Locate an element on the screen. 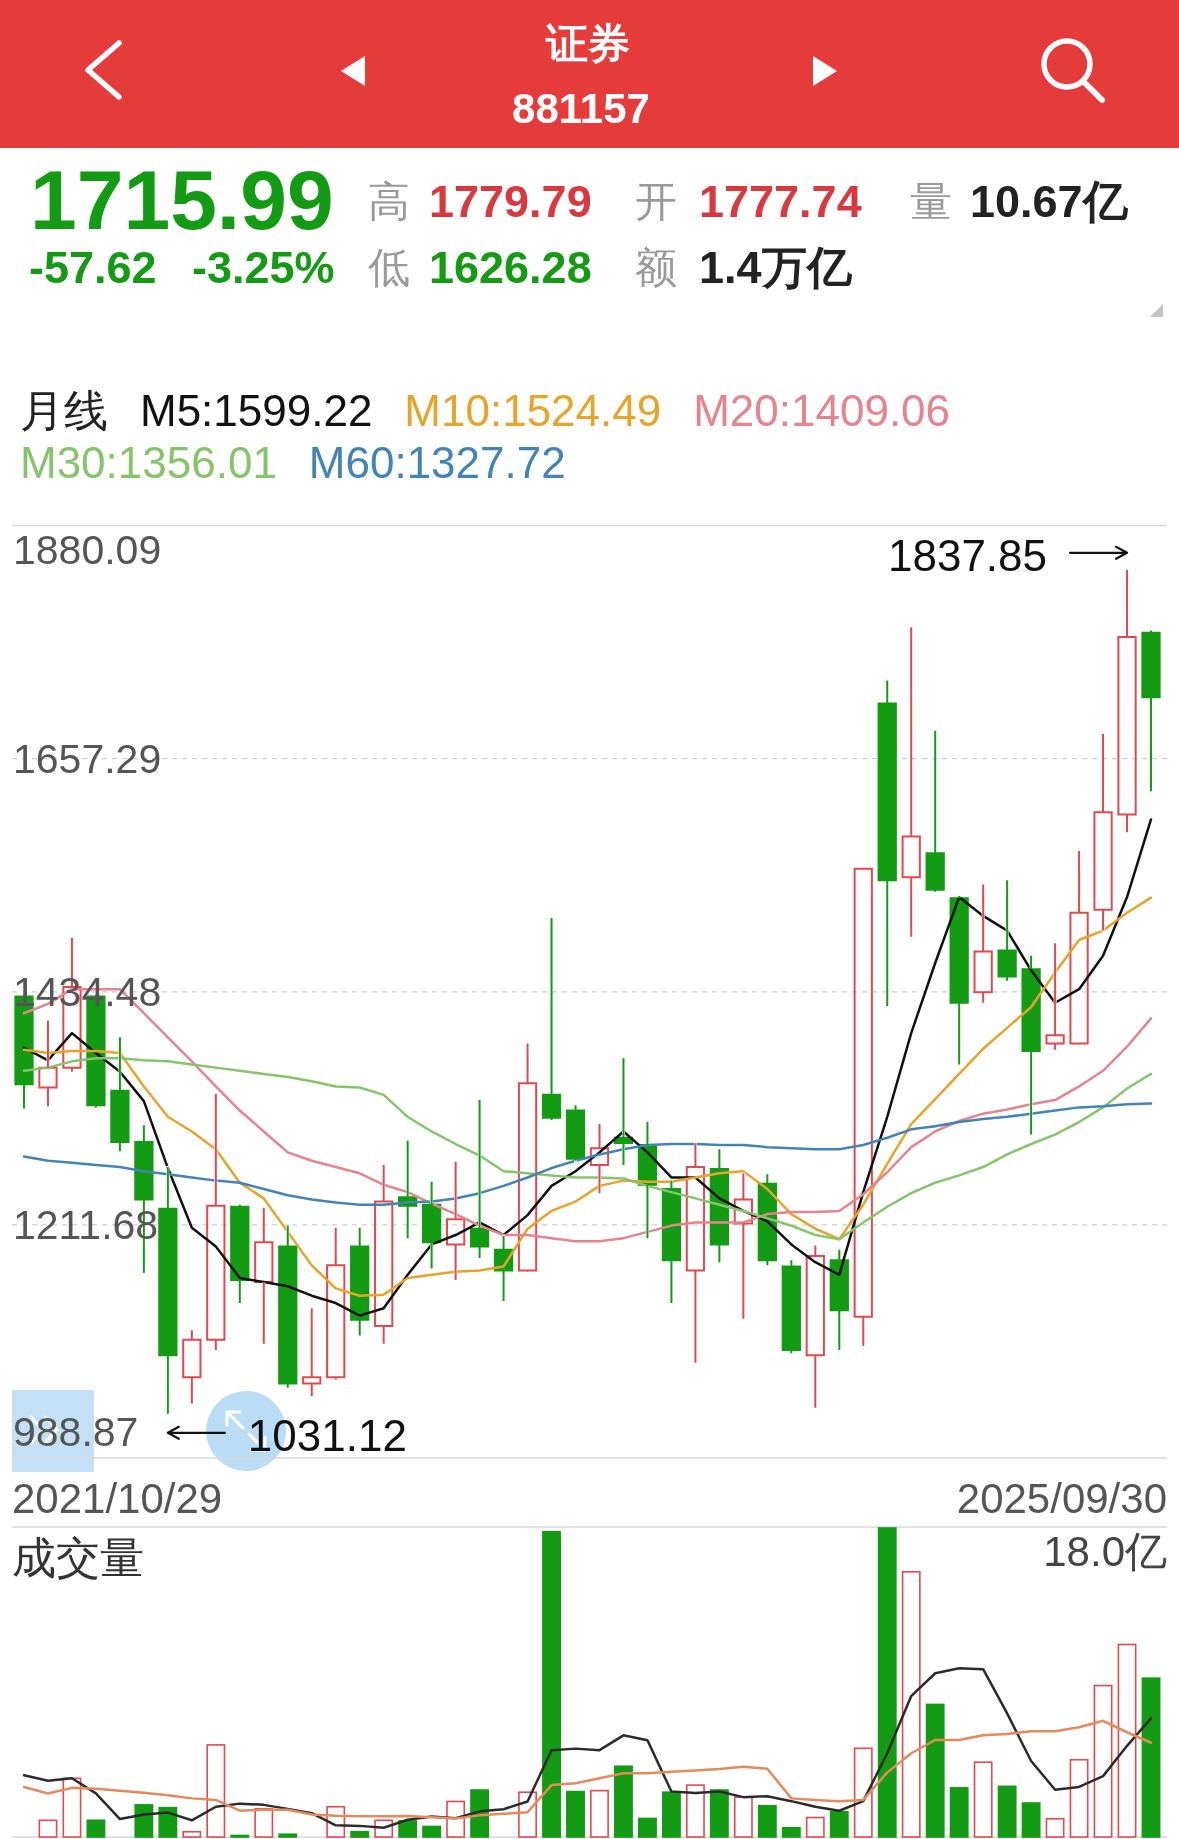  text: 1779.79 is located at coordinates (510, 201).